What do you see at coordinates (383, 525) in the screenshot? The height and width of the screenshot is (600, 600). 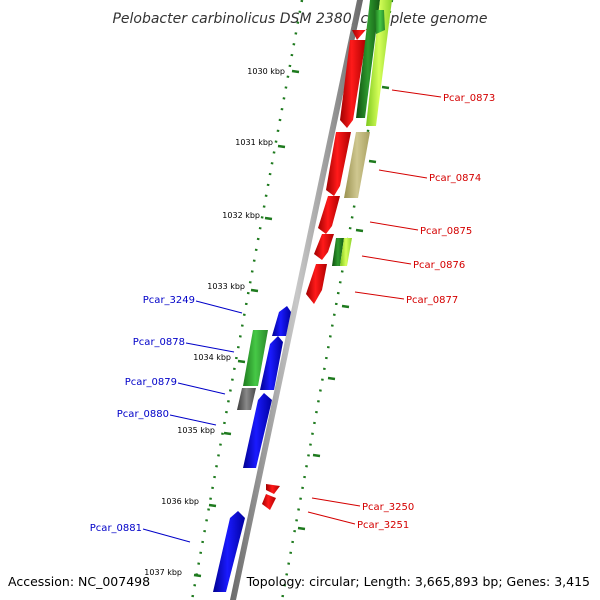 I see `gene-label-right: Pcar_3251` at bounding box center [383, 525].